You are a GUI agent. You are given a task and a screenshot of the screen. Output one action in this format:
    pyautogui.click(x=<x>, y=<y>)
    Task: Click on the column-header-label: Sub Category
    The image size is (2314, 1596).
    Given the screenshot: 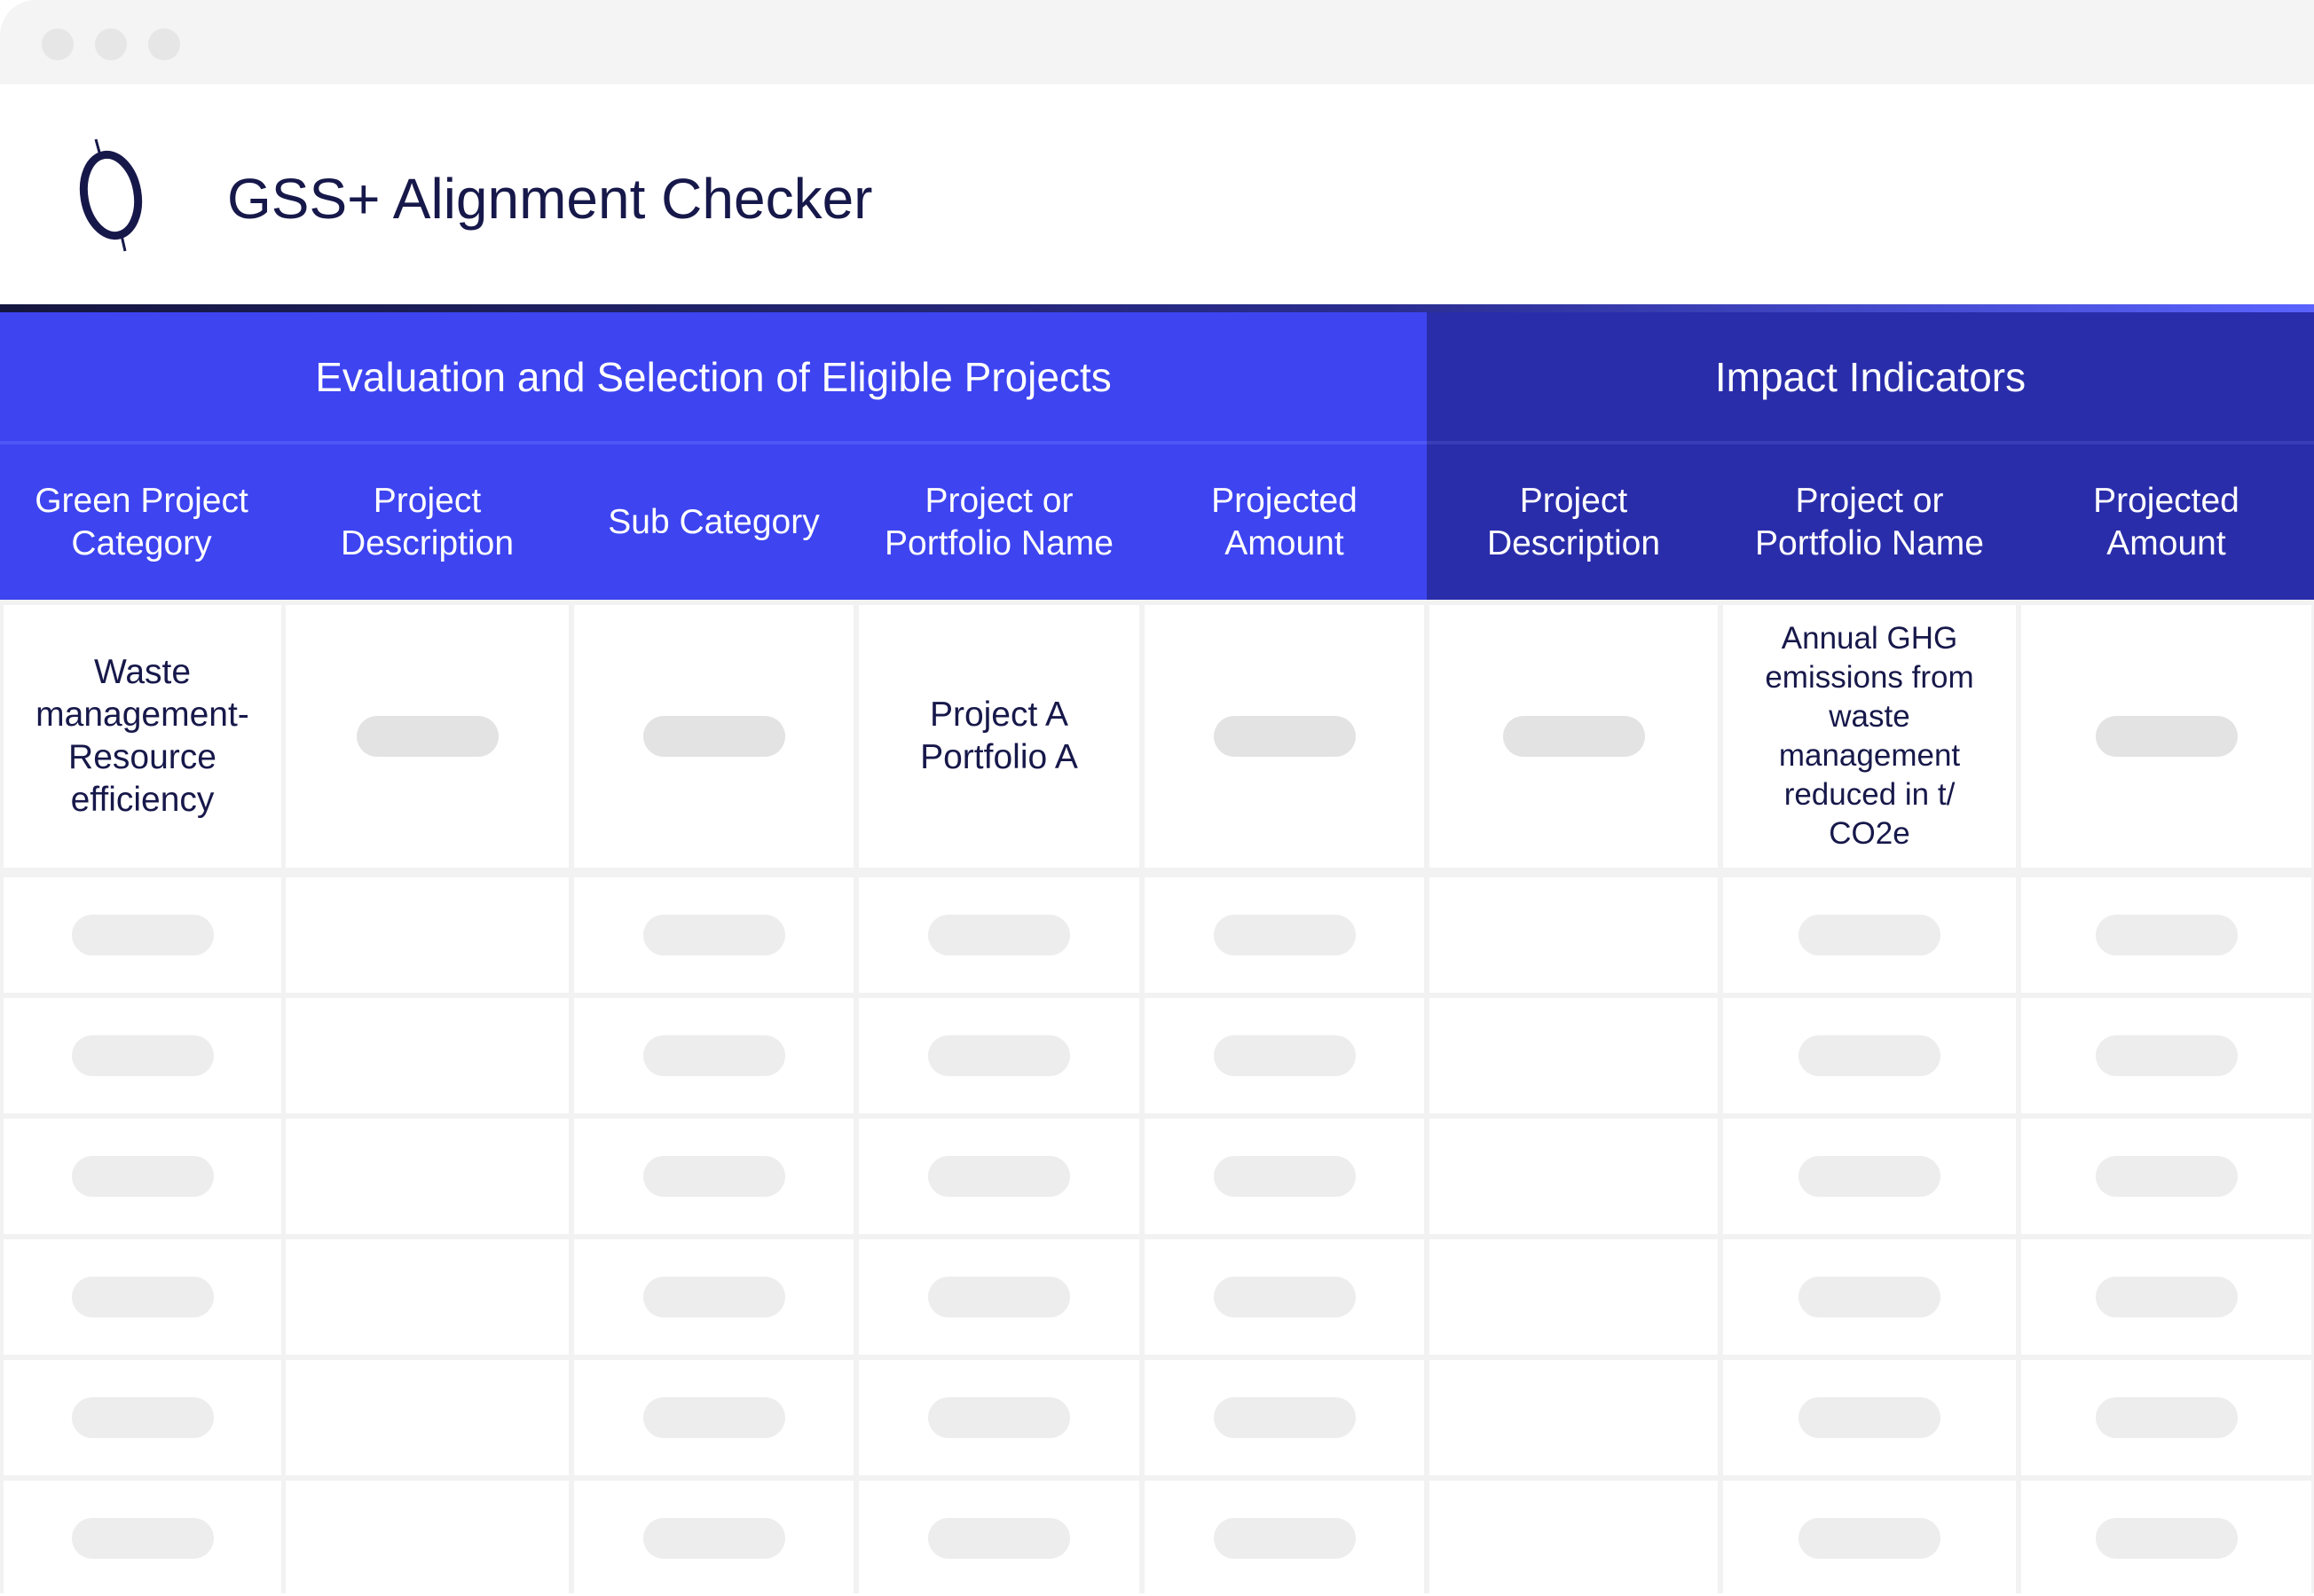 What is the action you would take?
    pyautogui.click(x=714, y=521)
    